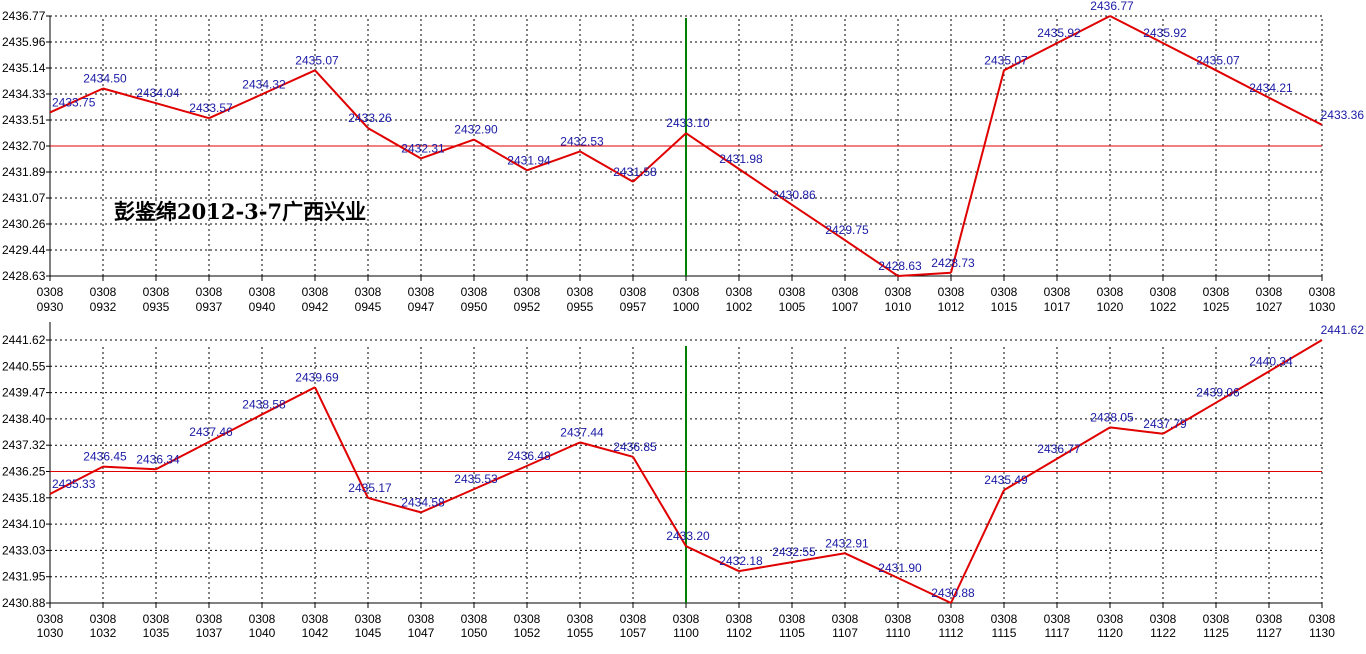 The width and height of the screenshot is (1366, 654). Describe the element at coordinates (211, 108) in the screenshot. I see `data-label: 2433.57` at that location.